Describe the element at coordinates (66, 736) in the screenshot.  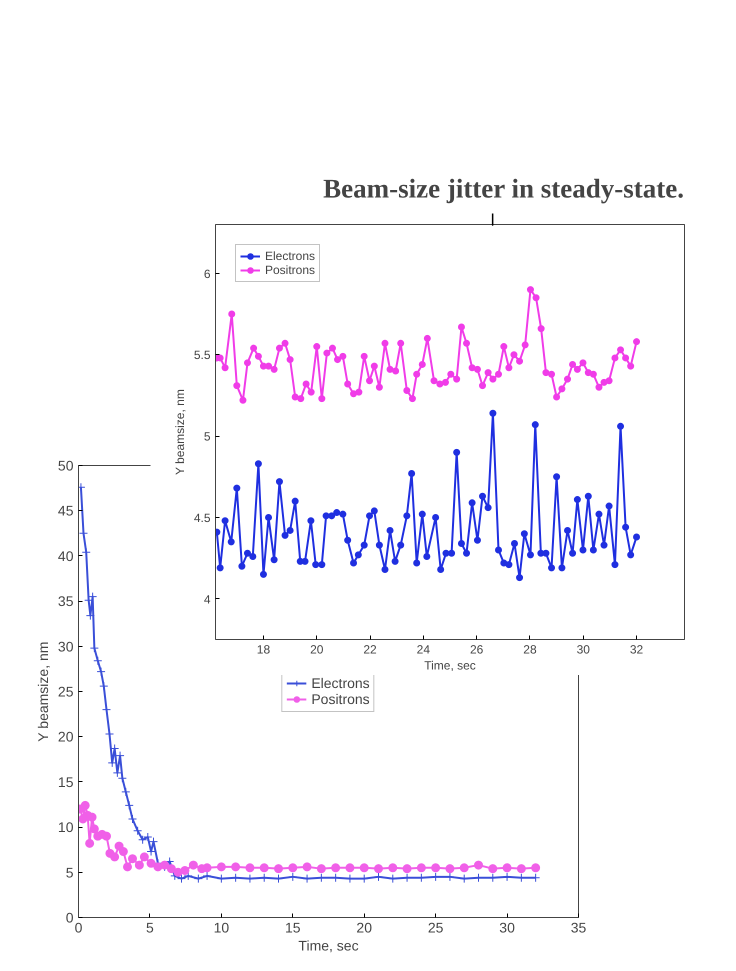
I see `y-tick-label: 20` at that location.